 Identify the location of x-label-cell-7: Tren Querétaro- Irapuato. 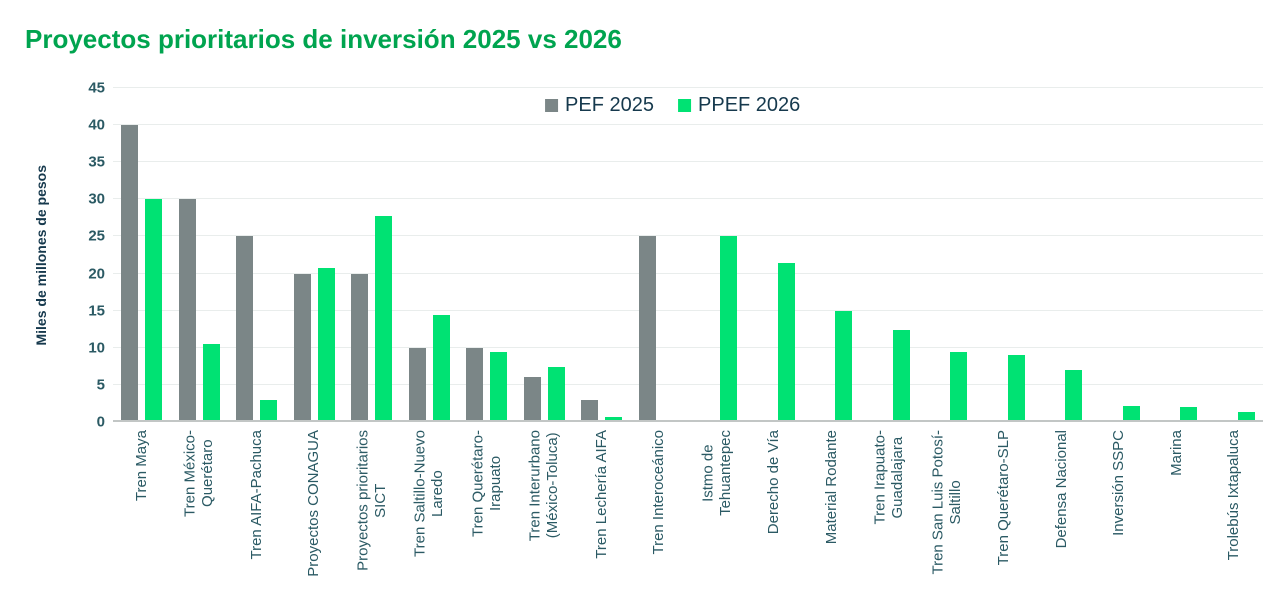
(487, 521).